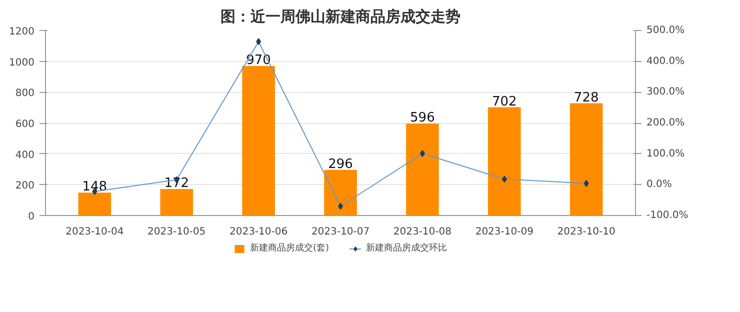 The image size is (740, 312). Describe the element at coordinates (665, 30) in the screenshot. I see `y2-tick-label: 500.0%` at that location.